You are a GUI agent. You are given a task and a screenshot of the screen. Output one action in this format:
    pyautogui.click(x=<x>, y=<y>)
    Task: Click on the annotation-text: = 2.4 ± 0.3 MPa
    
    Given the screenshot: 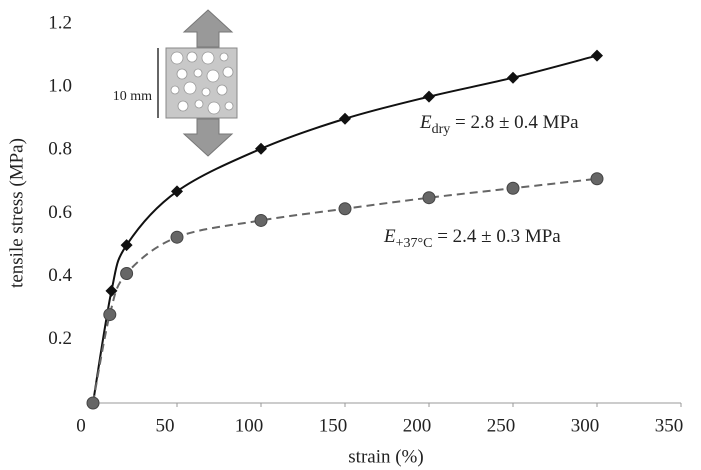 What is the action you would take?
    pyautogui.click(x=496, y=236)
    